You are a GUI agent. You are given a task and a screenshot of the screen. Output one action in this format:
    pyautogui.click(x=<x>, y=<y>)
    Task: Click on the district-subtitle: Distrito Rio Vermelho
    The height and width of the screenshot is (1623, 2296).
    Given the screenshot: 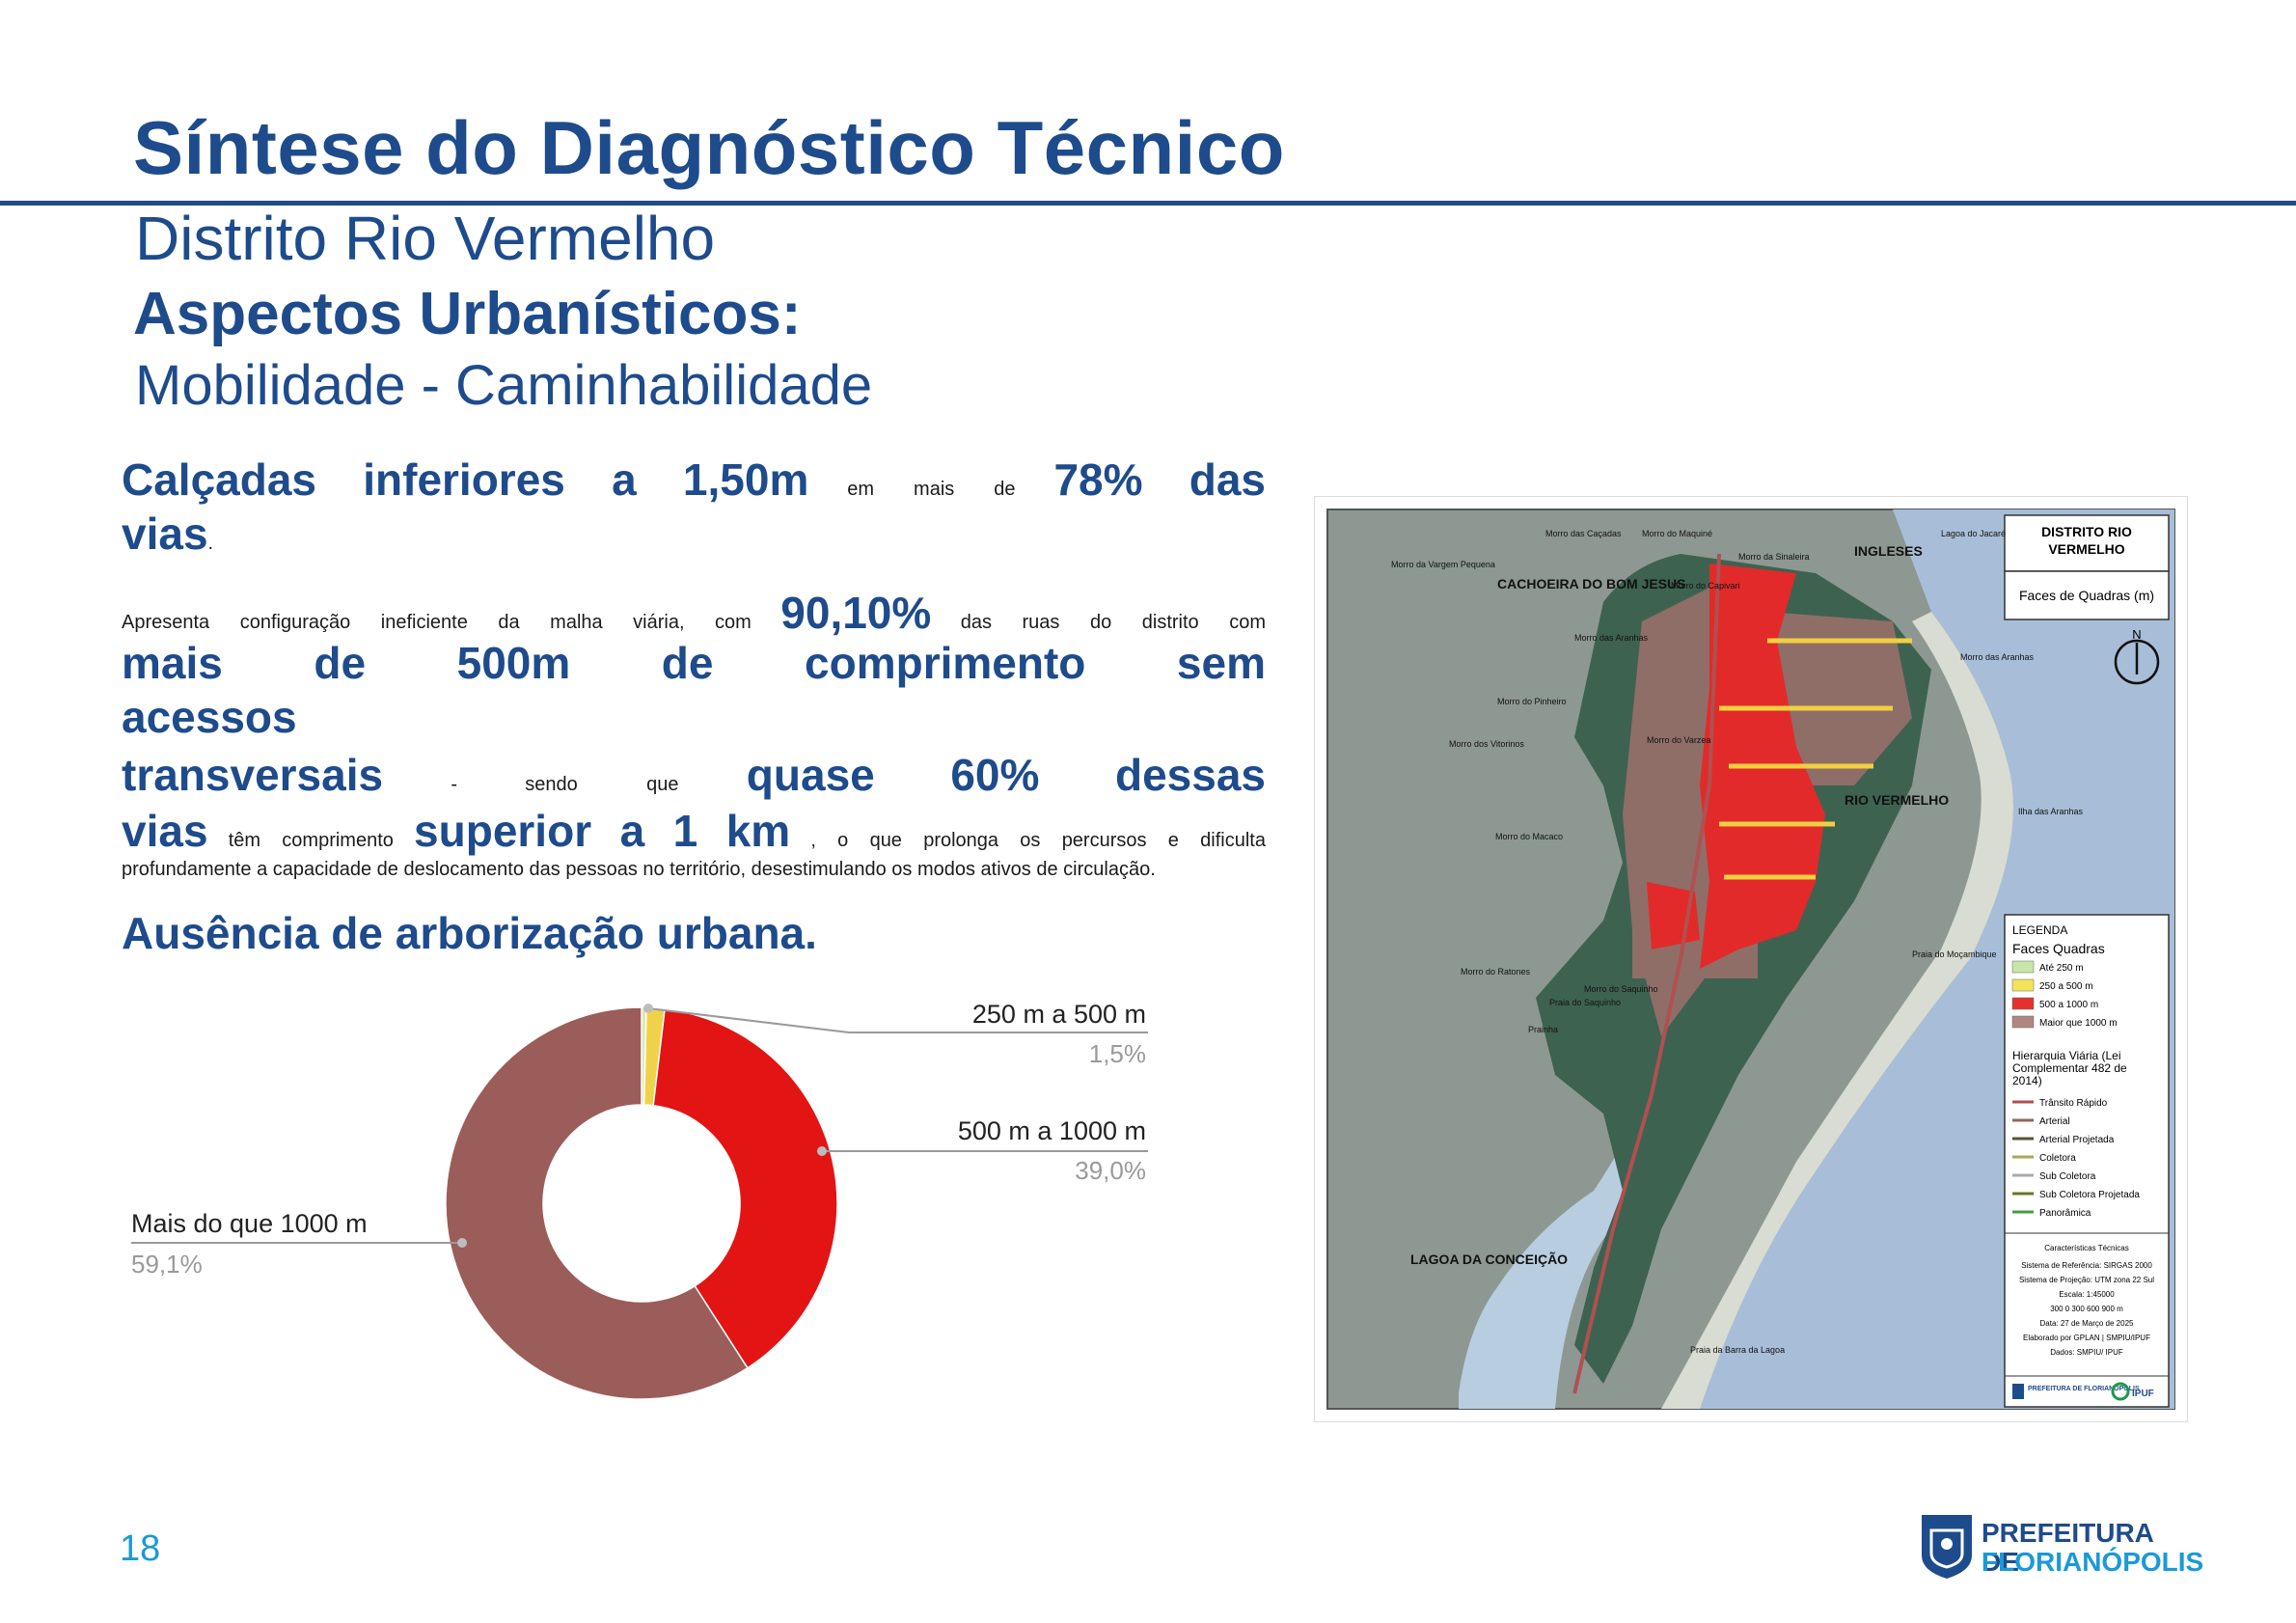 What is the action you would take?
    pyautogui.click(x=425, y=239)
    